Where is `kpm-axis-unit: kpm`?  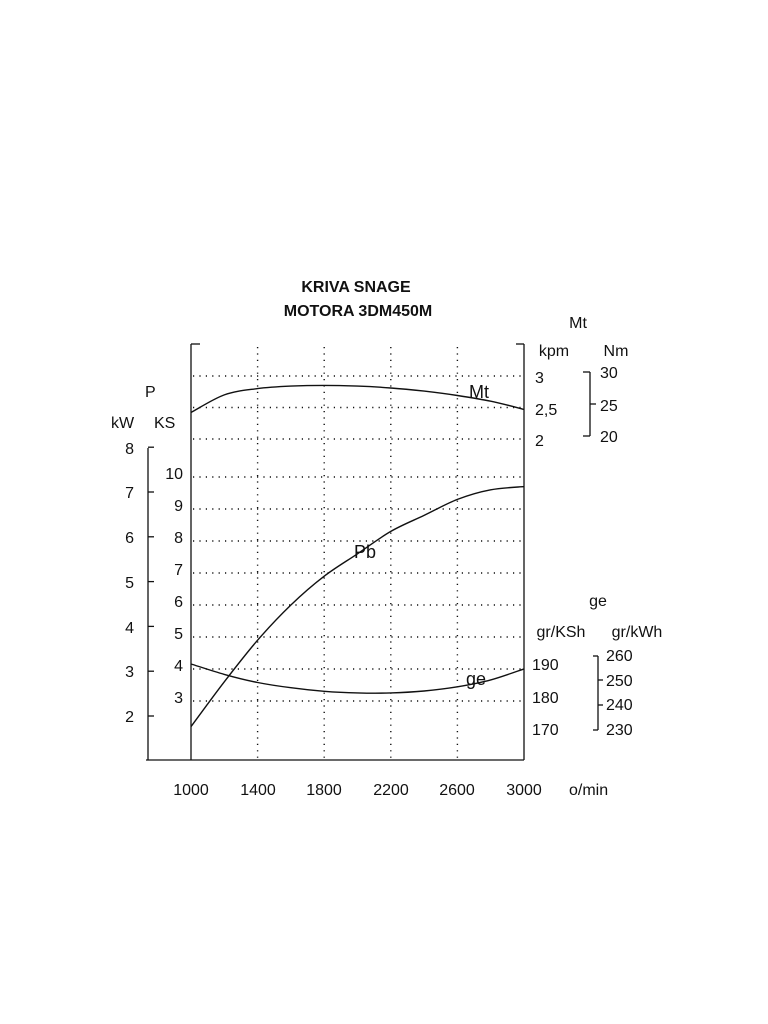 kpm-axis-unit: kpm is located at coordinates (554, 351).